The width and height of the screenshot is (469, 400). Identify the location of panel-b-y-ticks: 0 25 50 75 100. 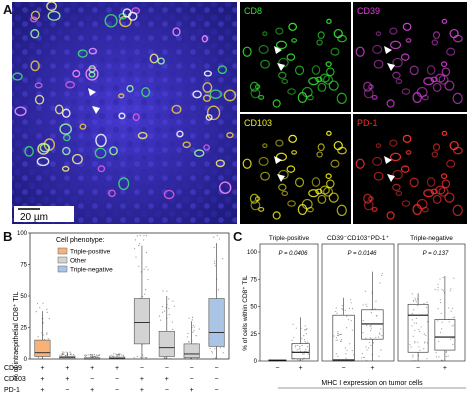
(23, 297).